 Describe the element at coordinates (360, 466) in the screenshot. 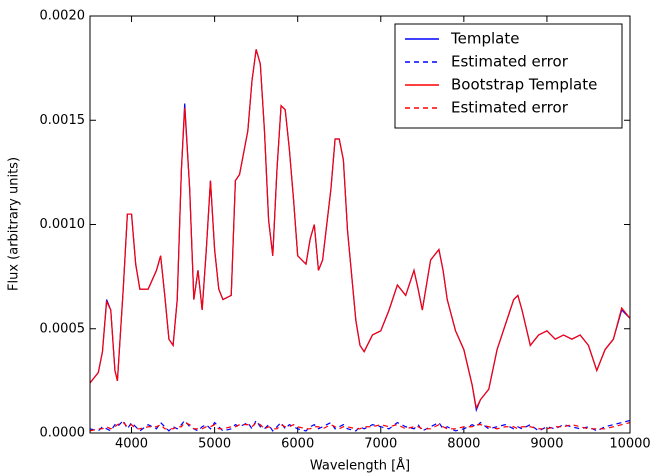

I see `x-axis-label: Wavelength [Å]` at that location.